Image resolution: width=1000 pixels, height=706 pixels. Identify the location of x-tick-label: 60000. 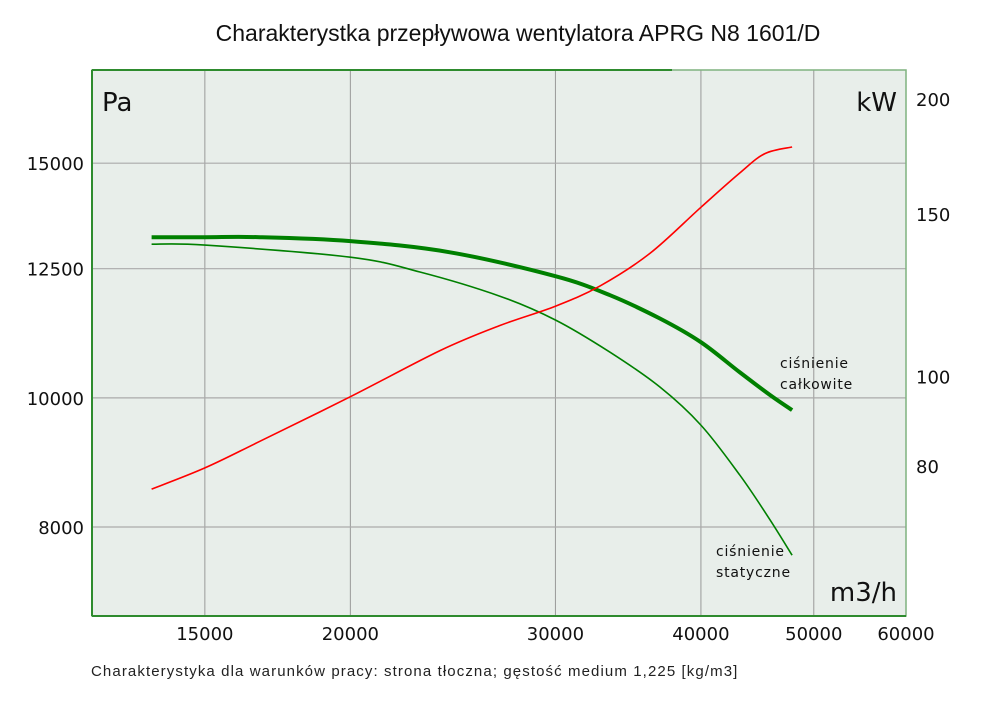
(905, 634).